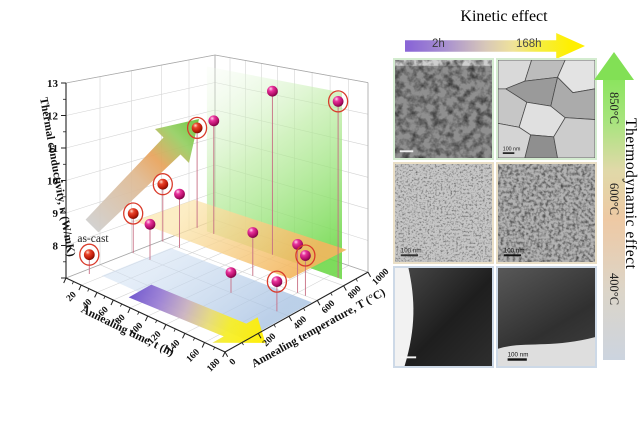  Describe the element at coordinates (504, 16) in the screenshot. I see `kinetic-effect-title: Kinetic effect` at that location.